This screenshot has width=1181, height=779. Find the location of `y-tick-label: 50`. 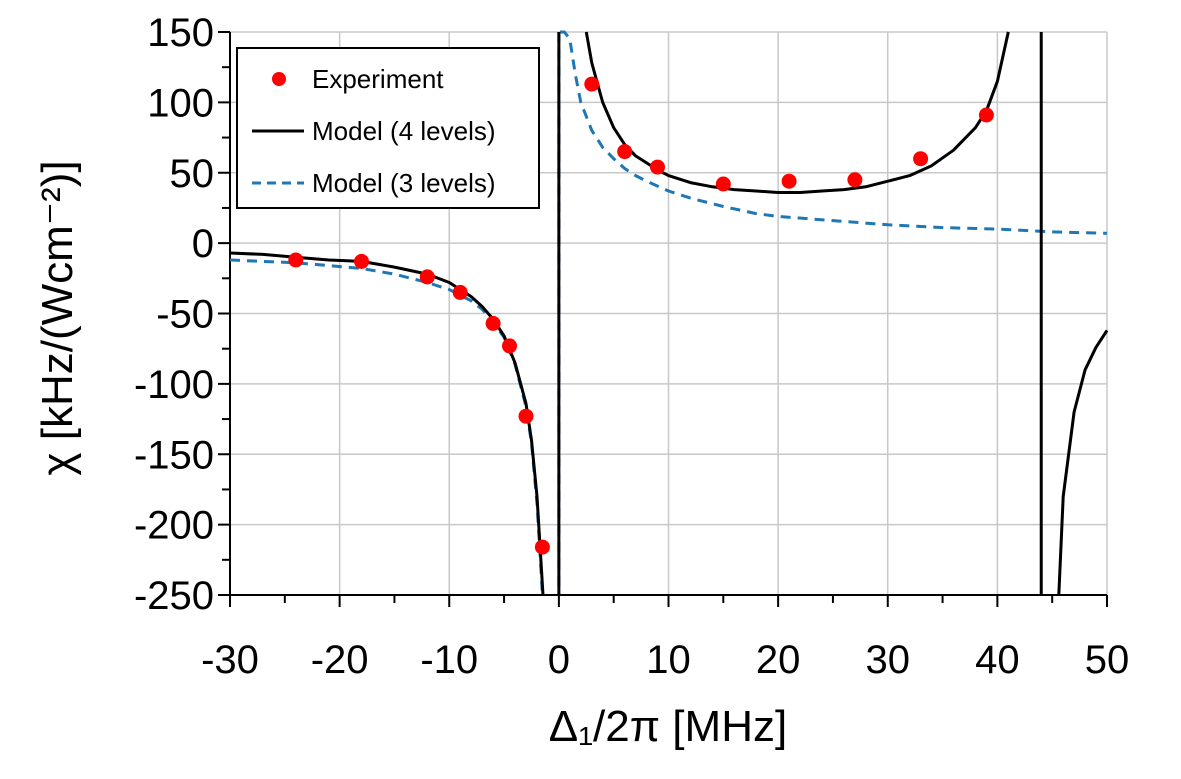

y-tick-label: 50 is located at coordinates (192, 174).